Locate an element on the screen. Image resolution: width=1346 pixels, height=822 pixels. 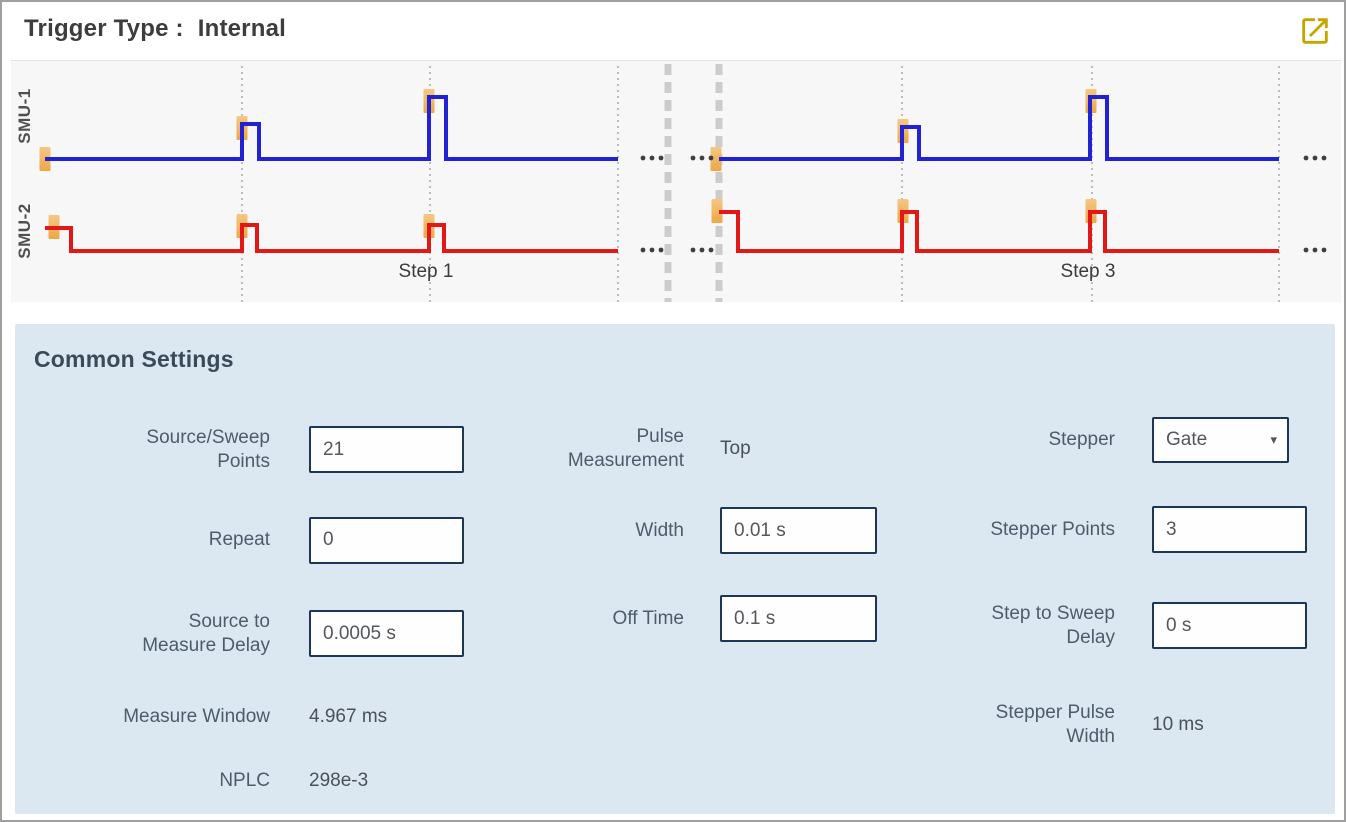
field-step-to-sweep-delay: Step to Sweep Delay is located at coordinates (1091, 625).